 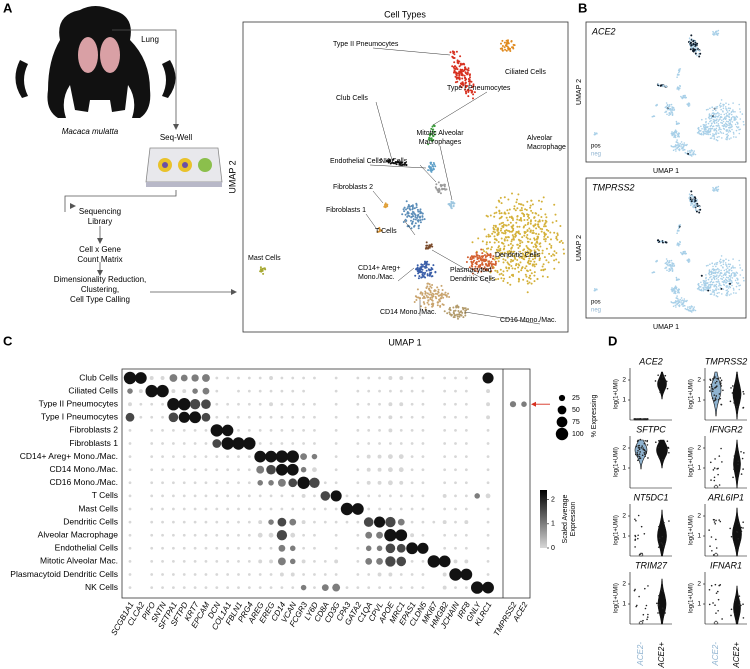 What do you see at coordinates (578, 434) in the screenshot?
I see `size-legend-label: 100` at bounding box center [578, 434].